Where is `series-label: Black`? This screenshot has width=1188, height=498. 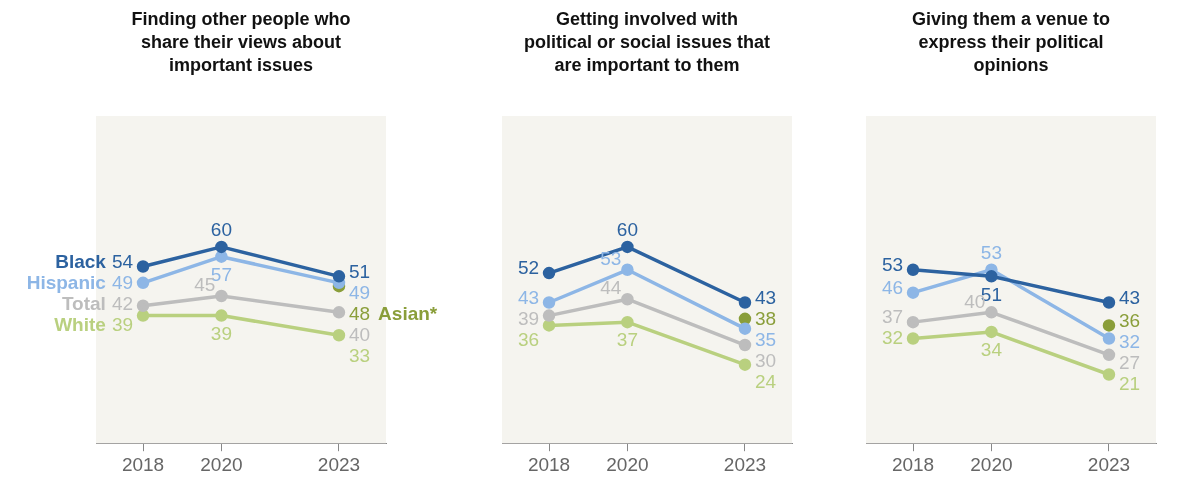
series-label: Black is located at coordinates (81, 261).